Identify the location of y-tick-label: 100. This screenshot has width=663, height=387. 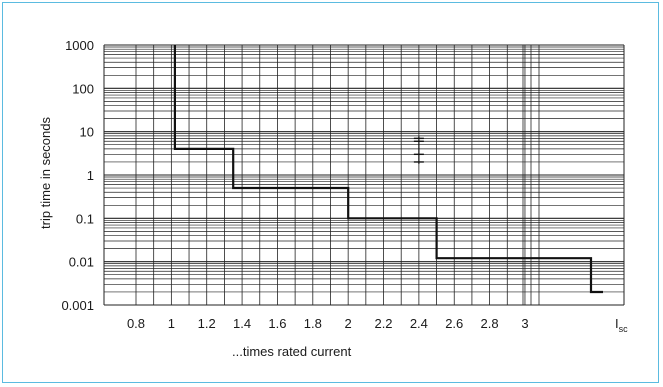
(83, 88).